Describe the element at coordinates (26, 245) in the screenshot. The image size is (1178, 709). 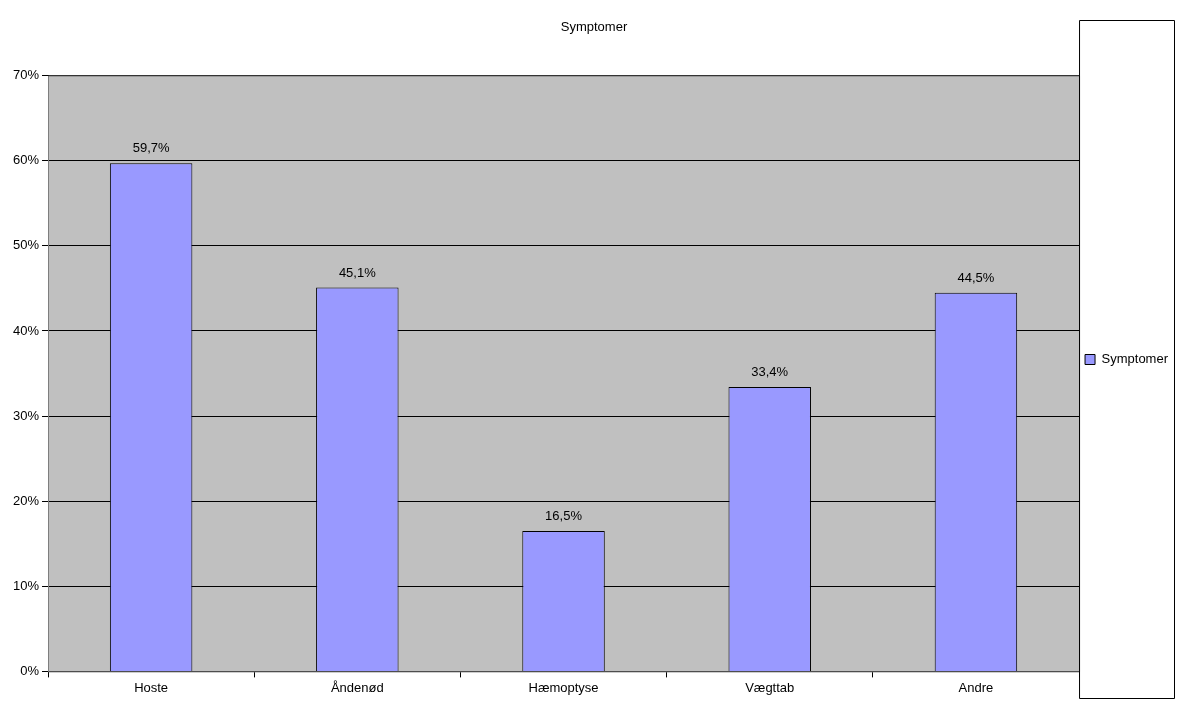
I see `y-tick-label: 50%` at that location.